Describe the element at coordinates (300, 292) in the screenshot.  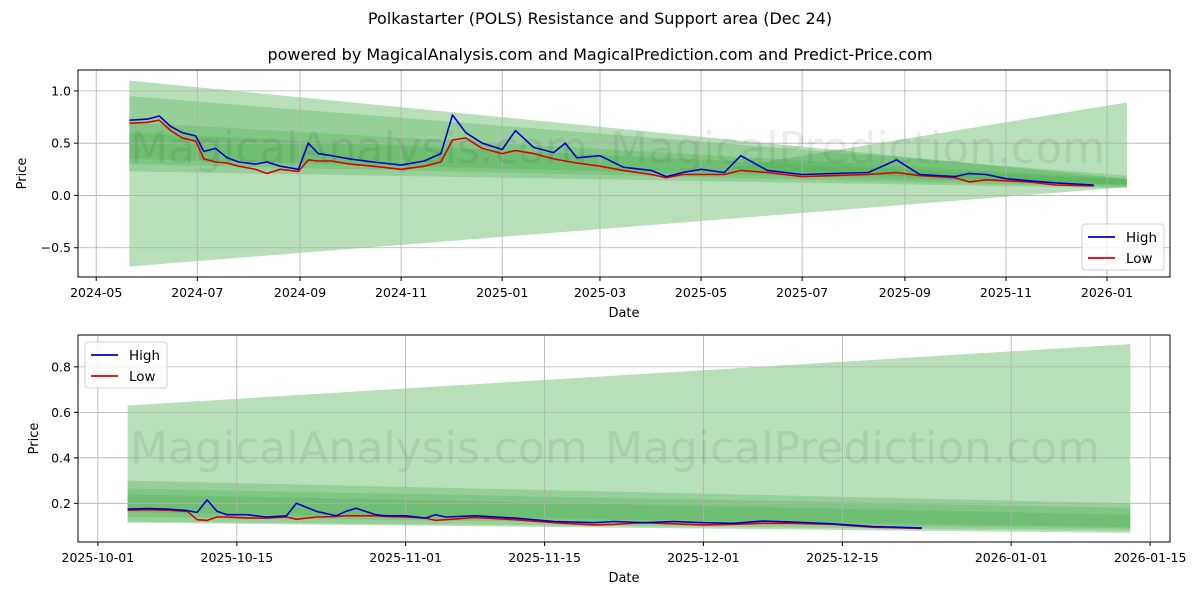
I see `x-tick-label: 2024-09` at that location.